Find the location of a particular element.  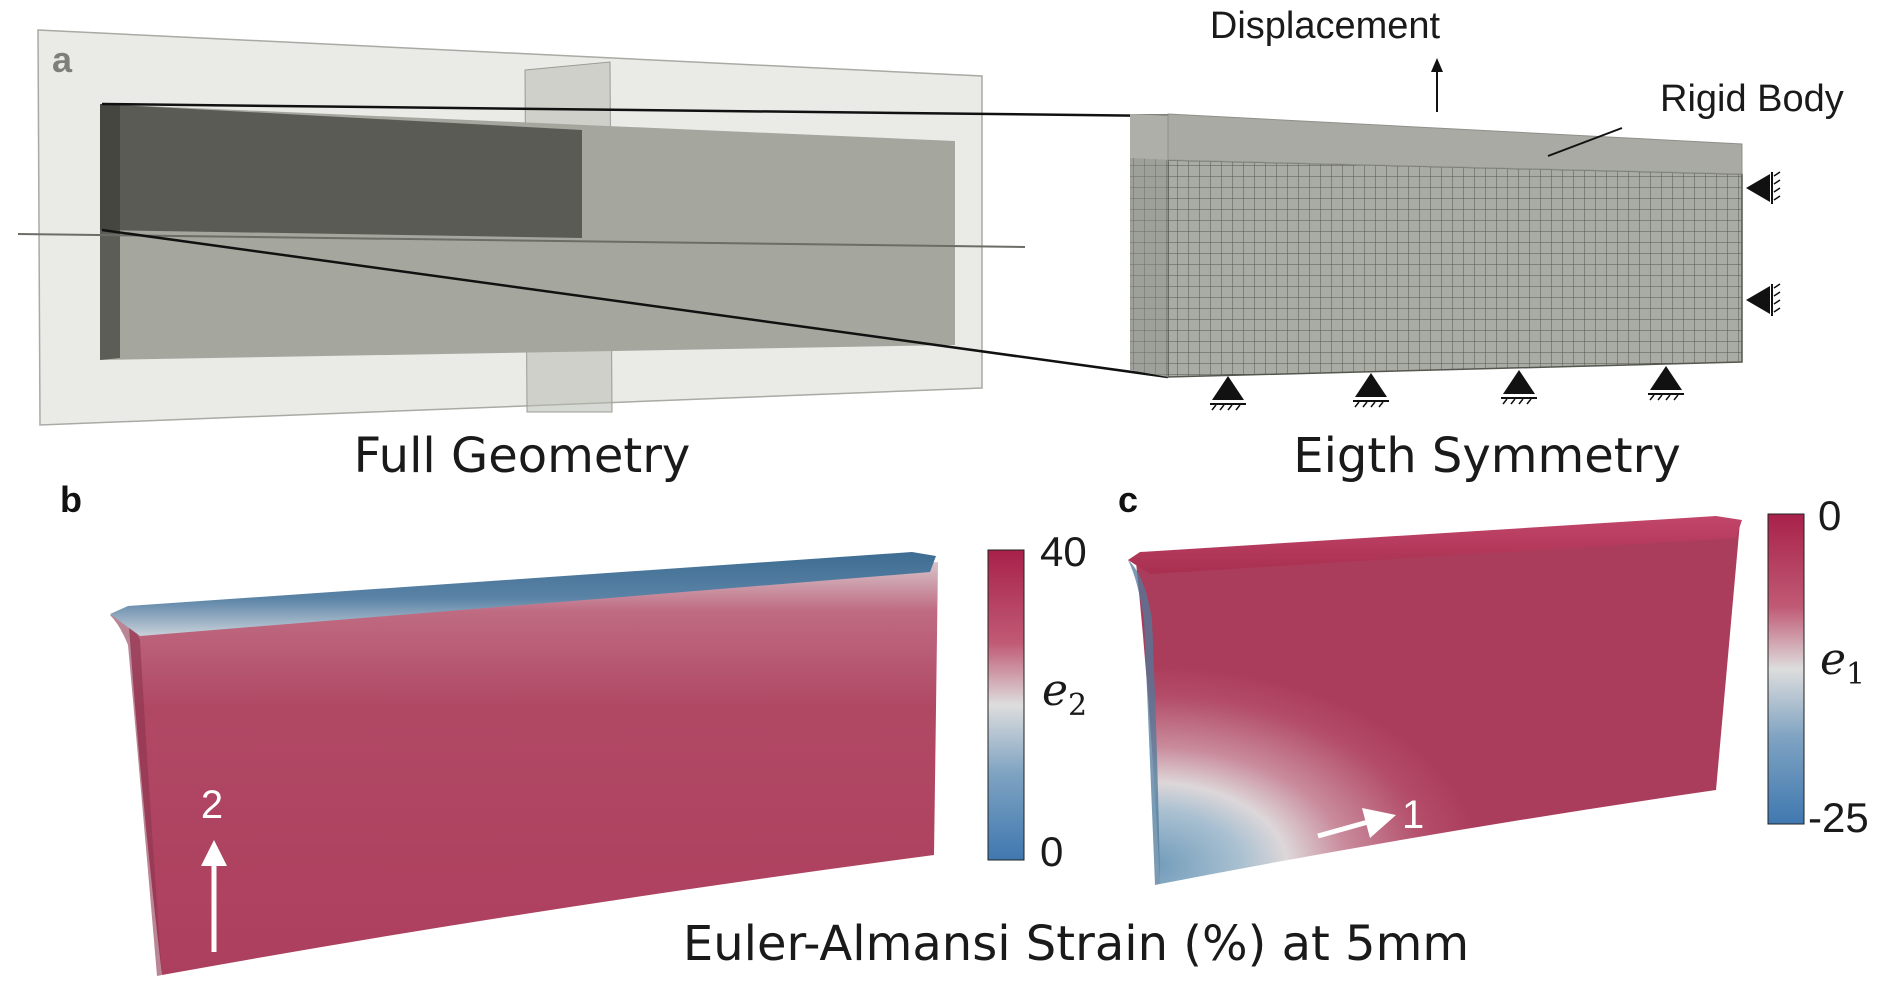

e1-top-edge is located at coordinates (1435, 545).